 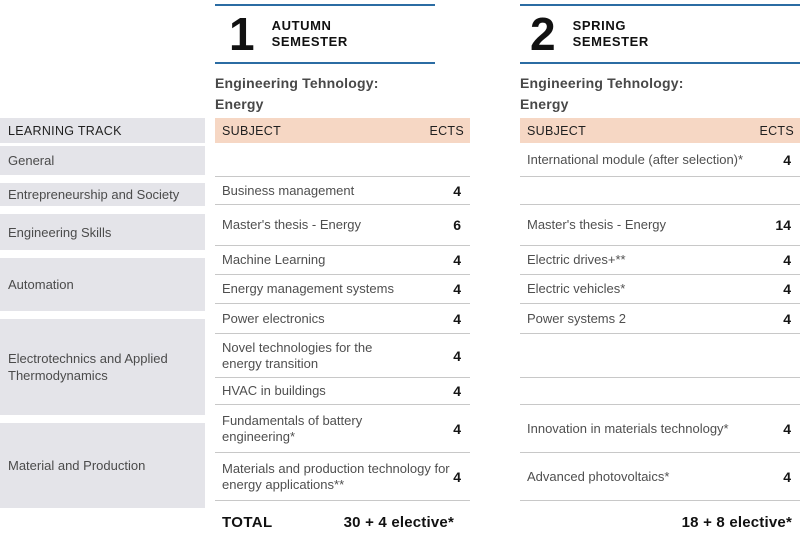 I want to click on semester-1-name-line1: AUTUMN, so click(x=301, y=25).